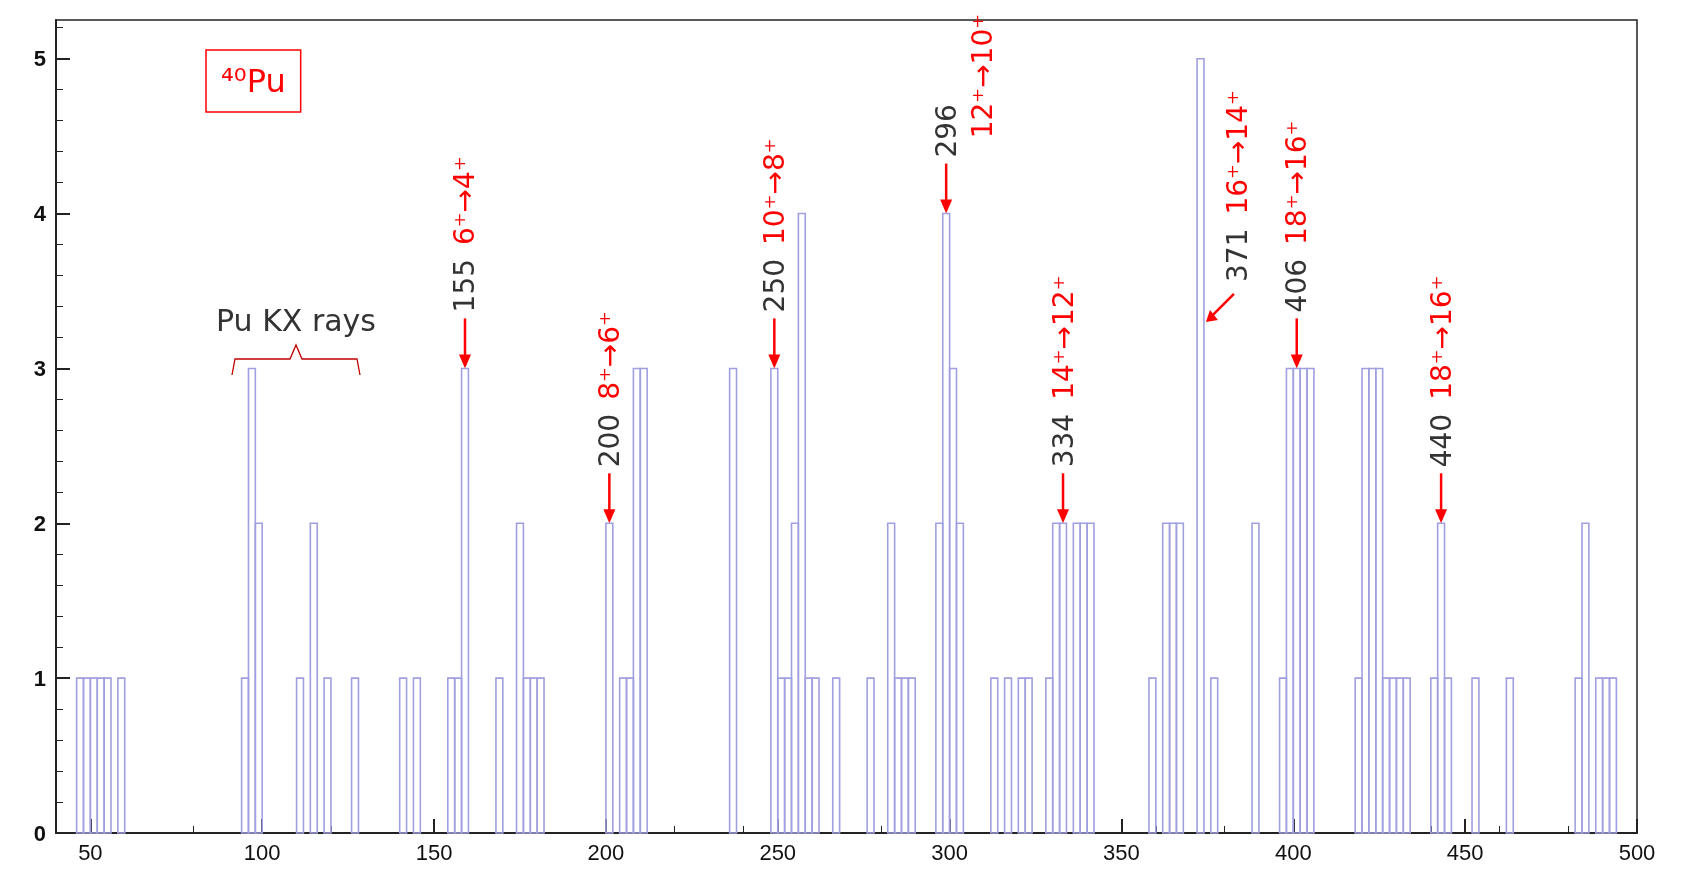  Describe the element at coordinates (949, 852) in the screenshot. I see `x-tick-label: 300` at that location.